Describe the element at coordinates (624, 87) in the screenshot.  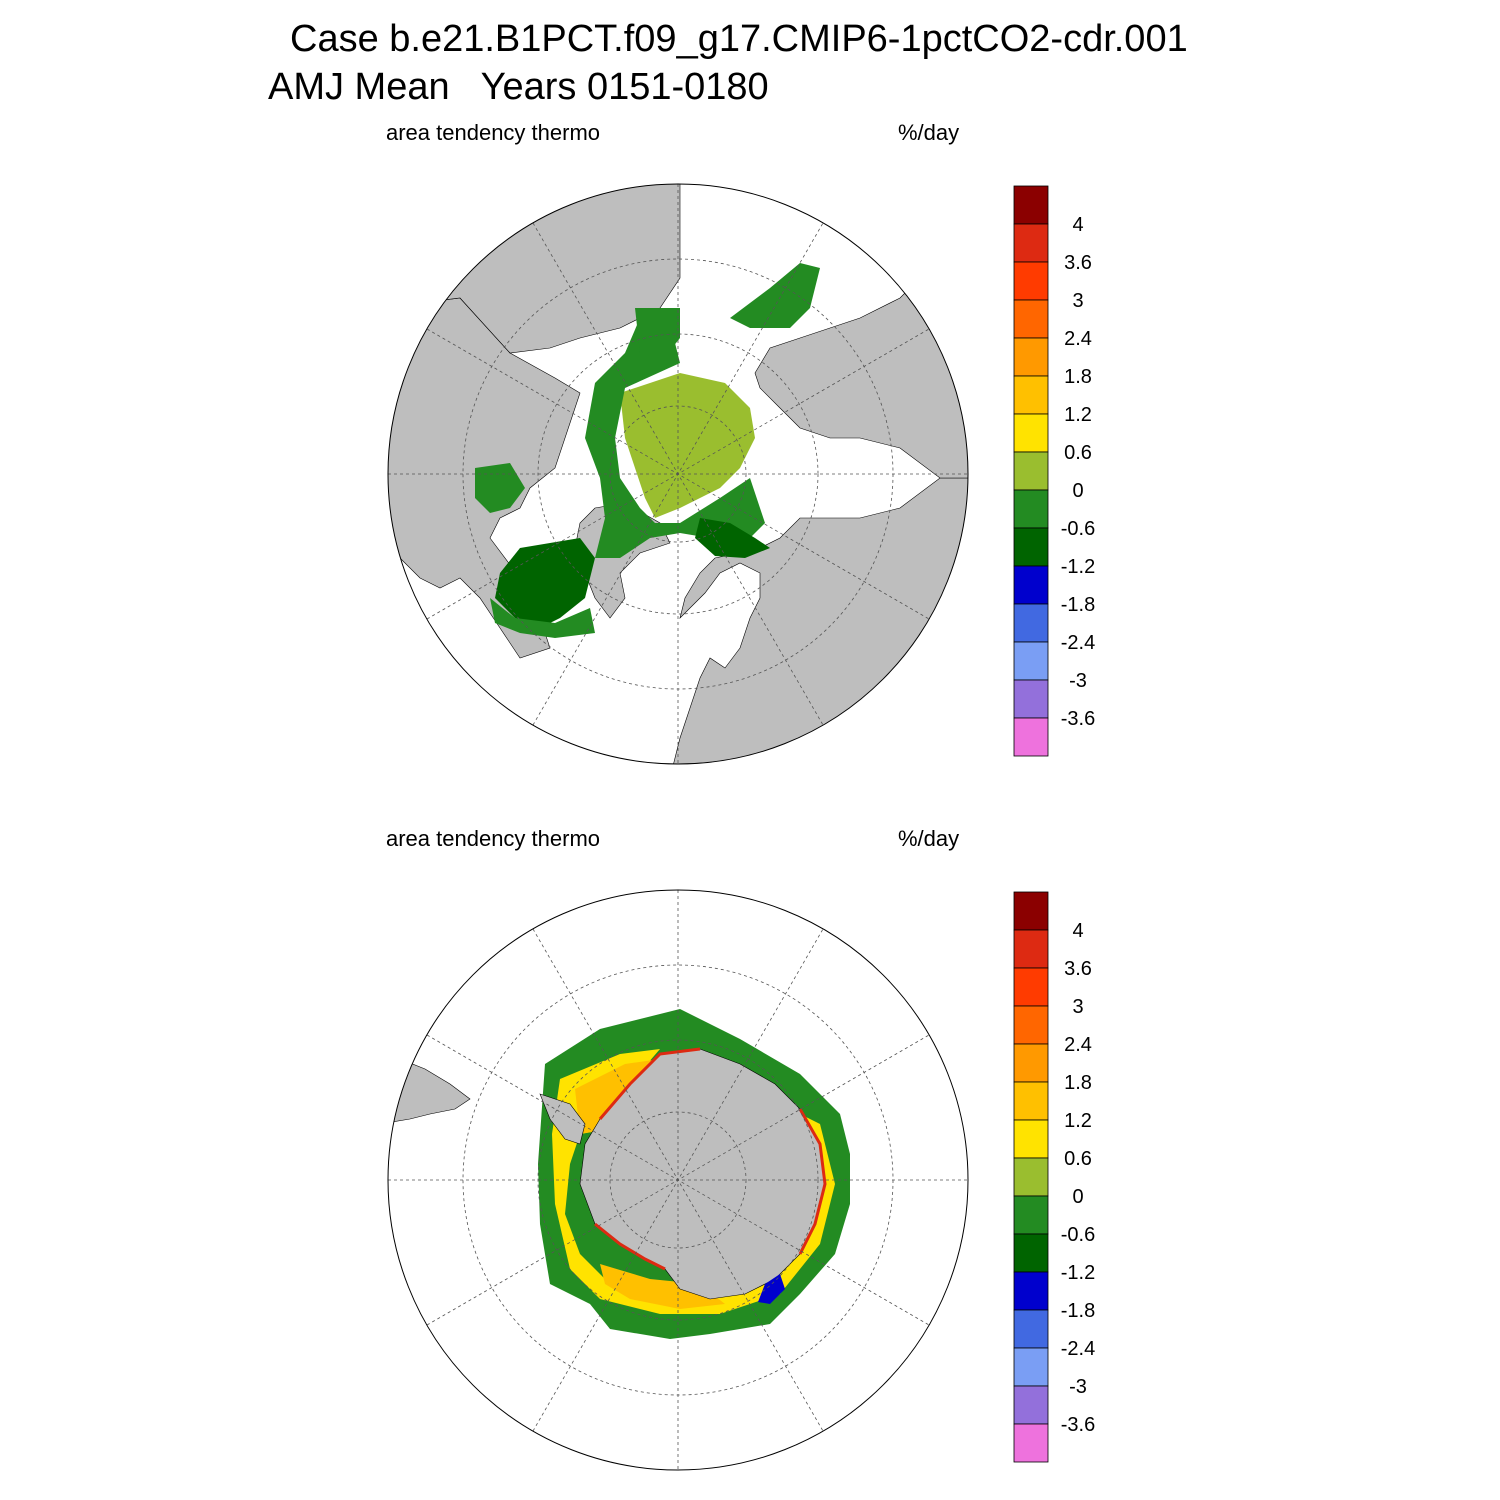
I see `years-label: Years 0151-0180` at that location.